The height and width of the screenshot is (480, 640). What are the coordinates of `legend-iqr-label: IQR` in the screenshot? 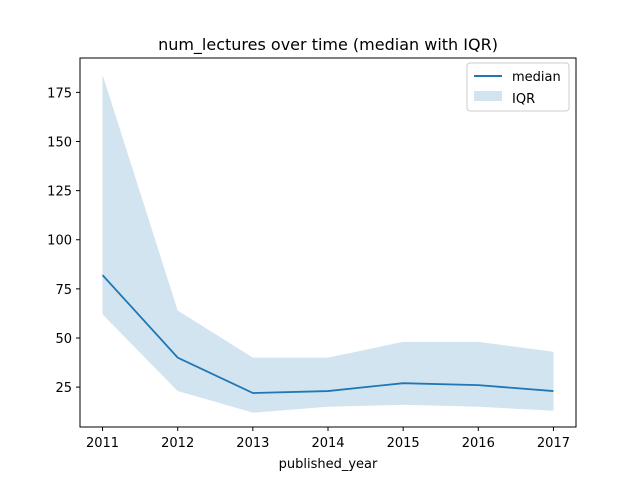 It's located at (523, 99).